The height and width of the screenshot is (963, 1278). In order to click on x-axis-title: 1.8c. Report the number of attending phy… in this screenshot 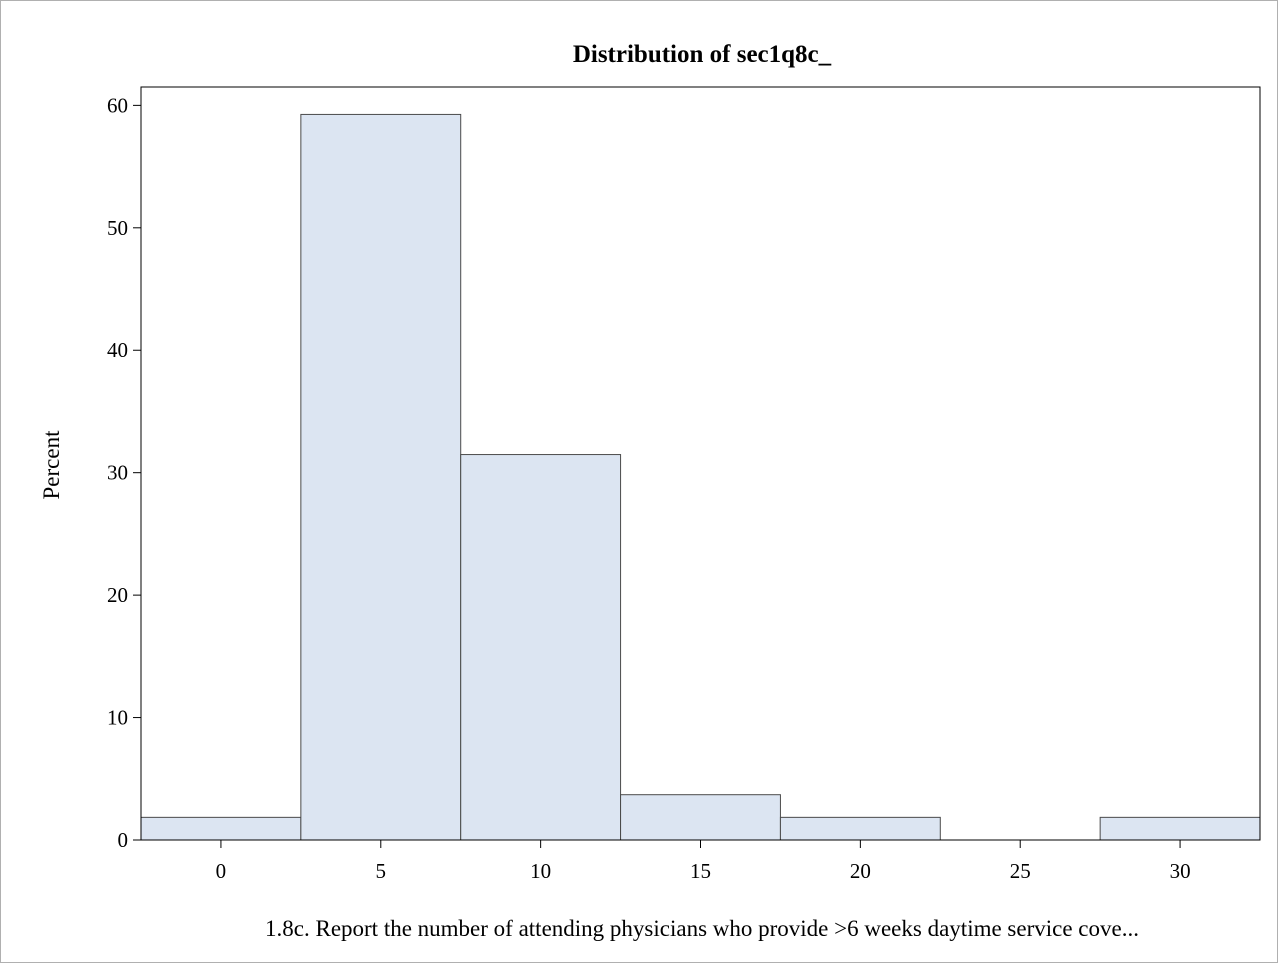, I will do `click(702, 928)`.